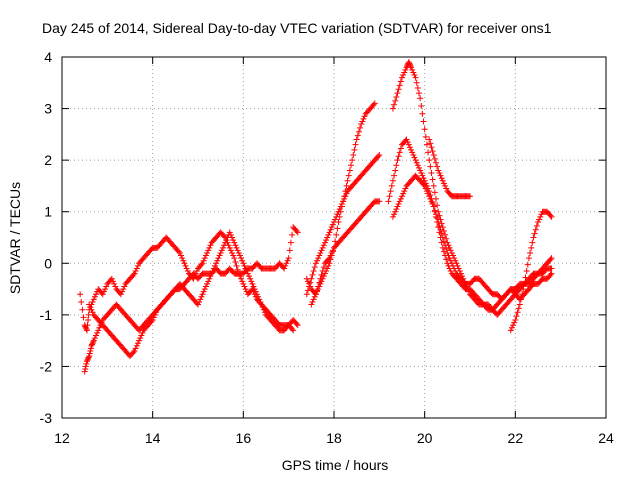 The image size is (640, 480). Describe the element at coordinates (189, 302) in the screenshot. I see `series-trace-b` at that location.